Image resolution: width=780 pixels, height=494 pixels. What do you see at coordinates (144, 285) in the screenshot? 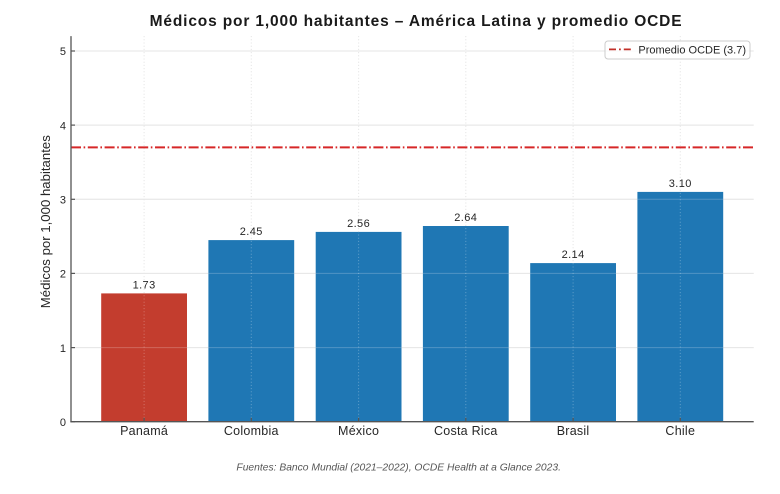
I see `svg-text: 1.73` at bounding box center [144, 285].